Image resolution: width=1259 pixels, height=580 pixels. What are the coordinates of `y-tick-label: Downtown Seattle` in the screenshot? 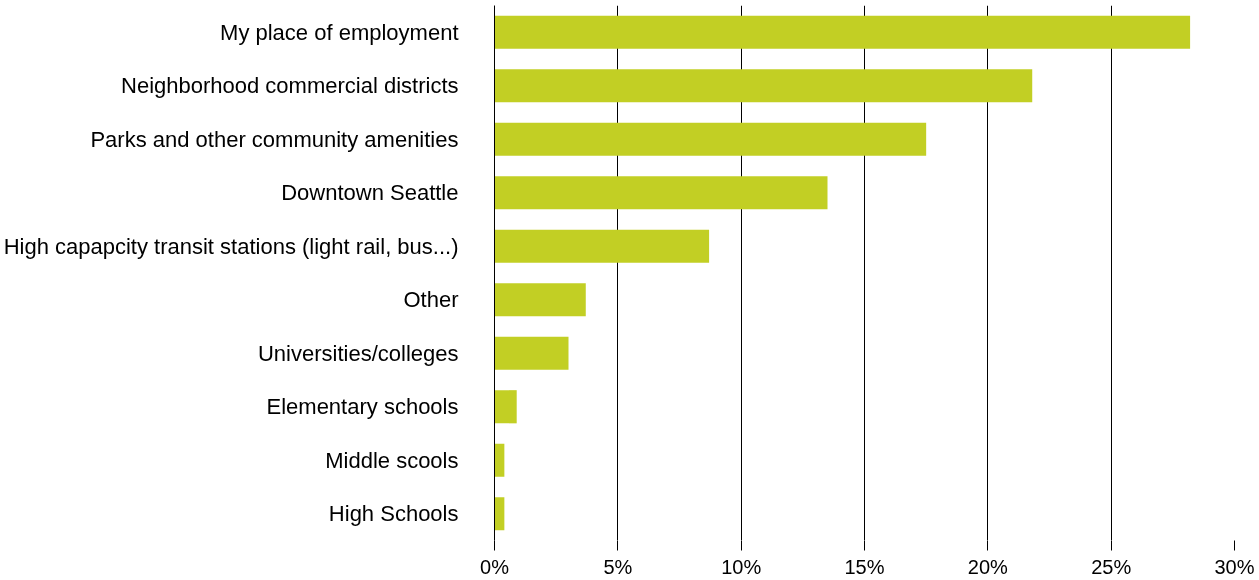 It's located at (370, 193).